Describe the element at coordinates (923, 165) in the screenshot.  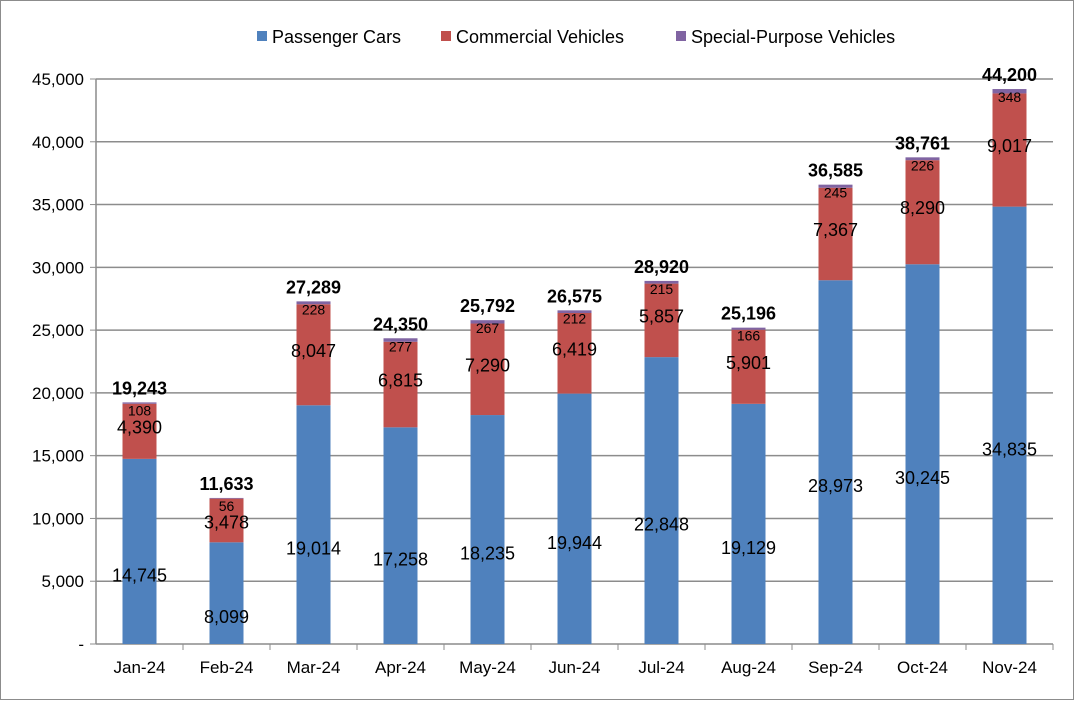
I see `data-label: 226` at that location.